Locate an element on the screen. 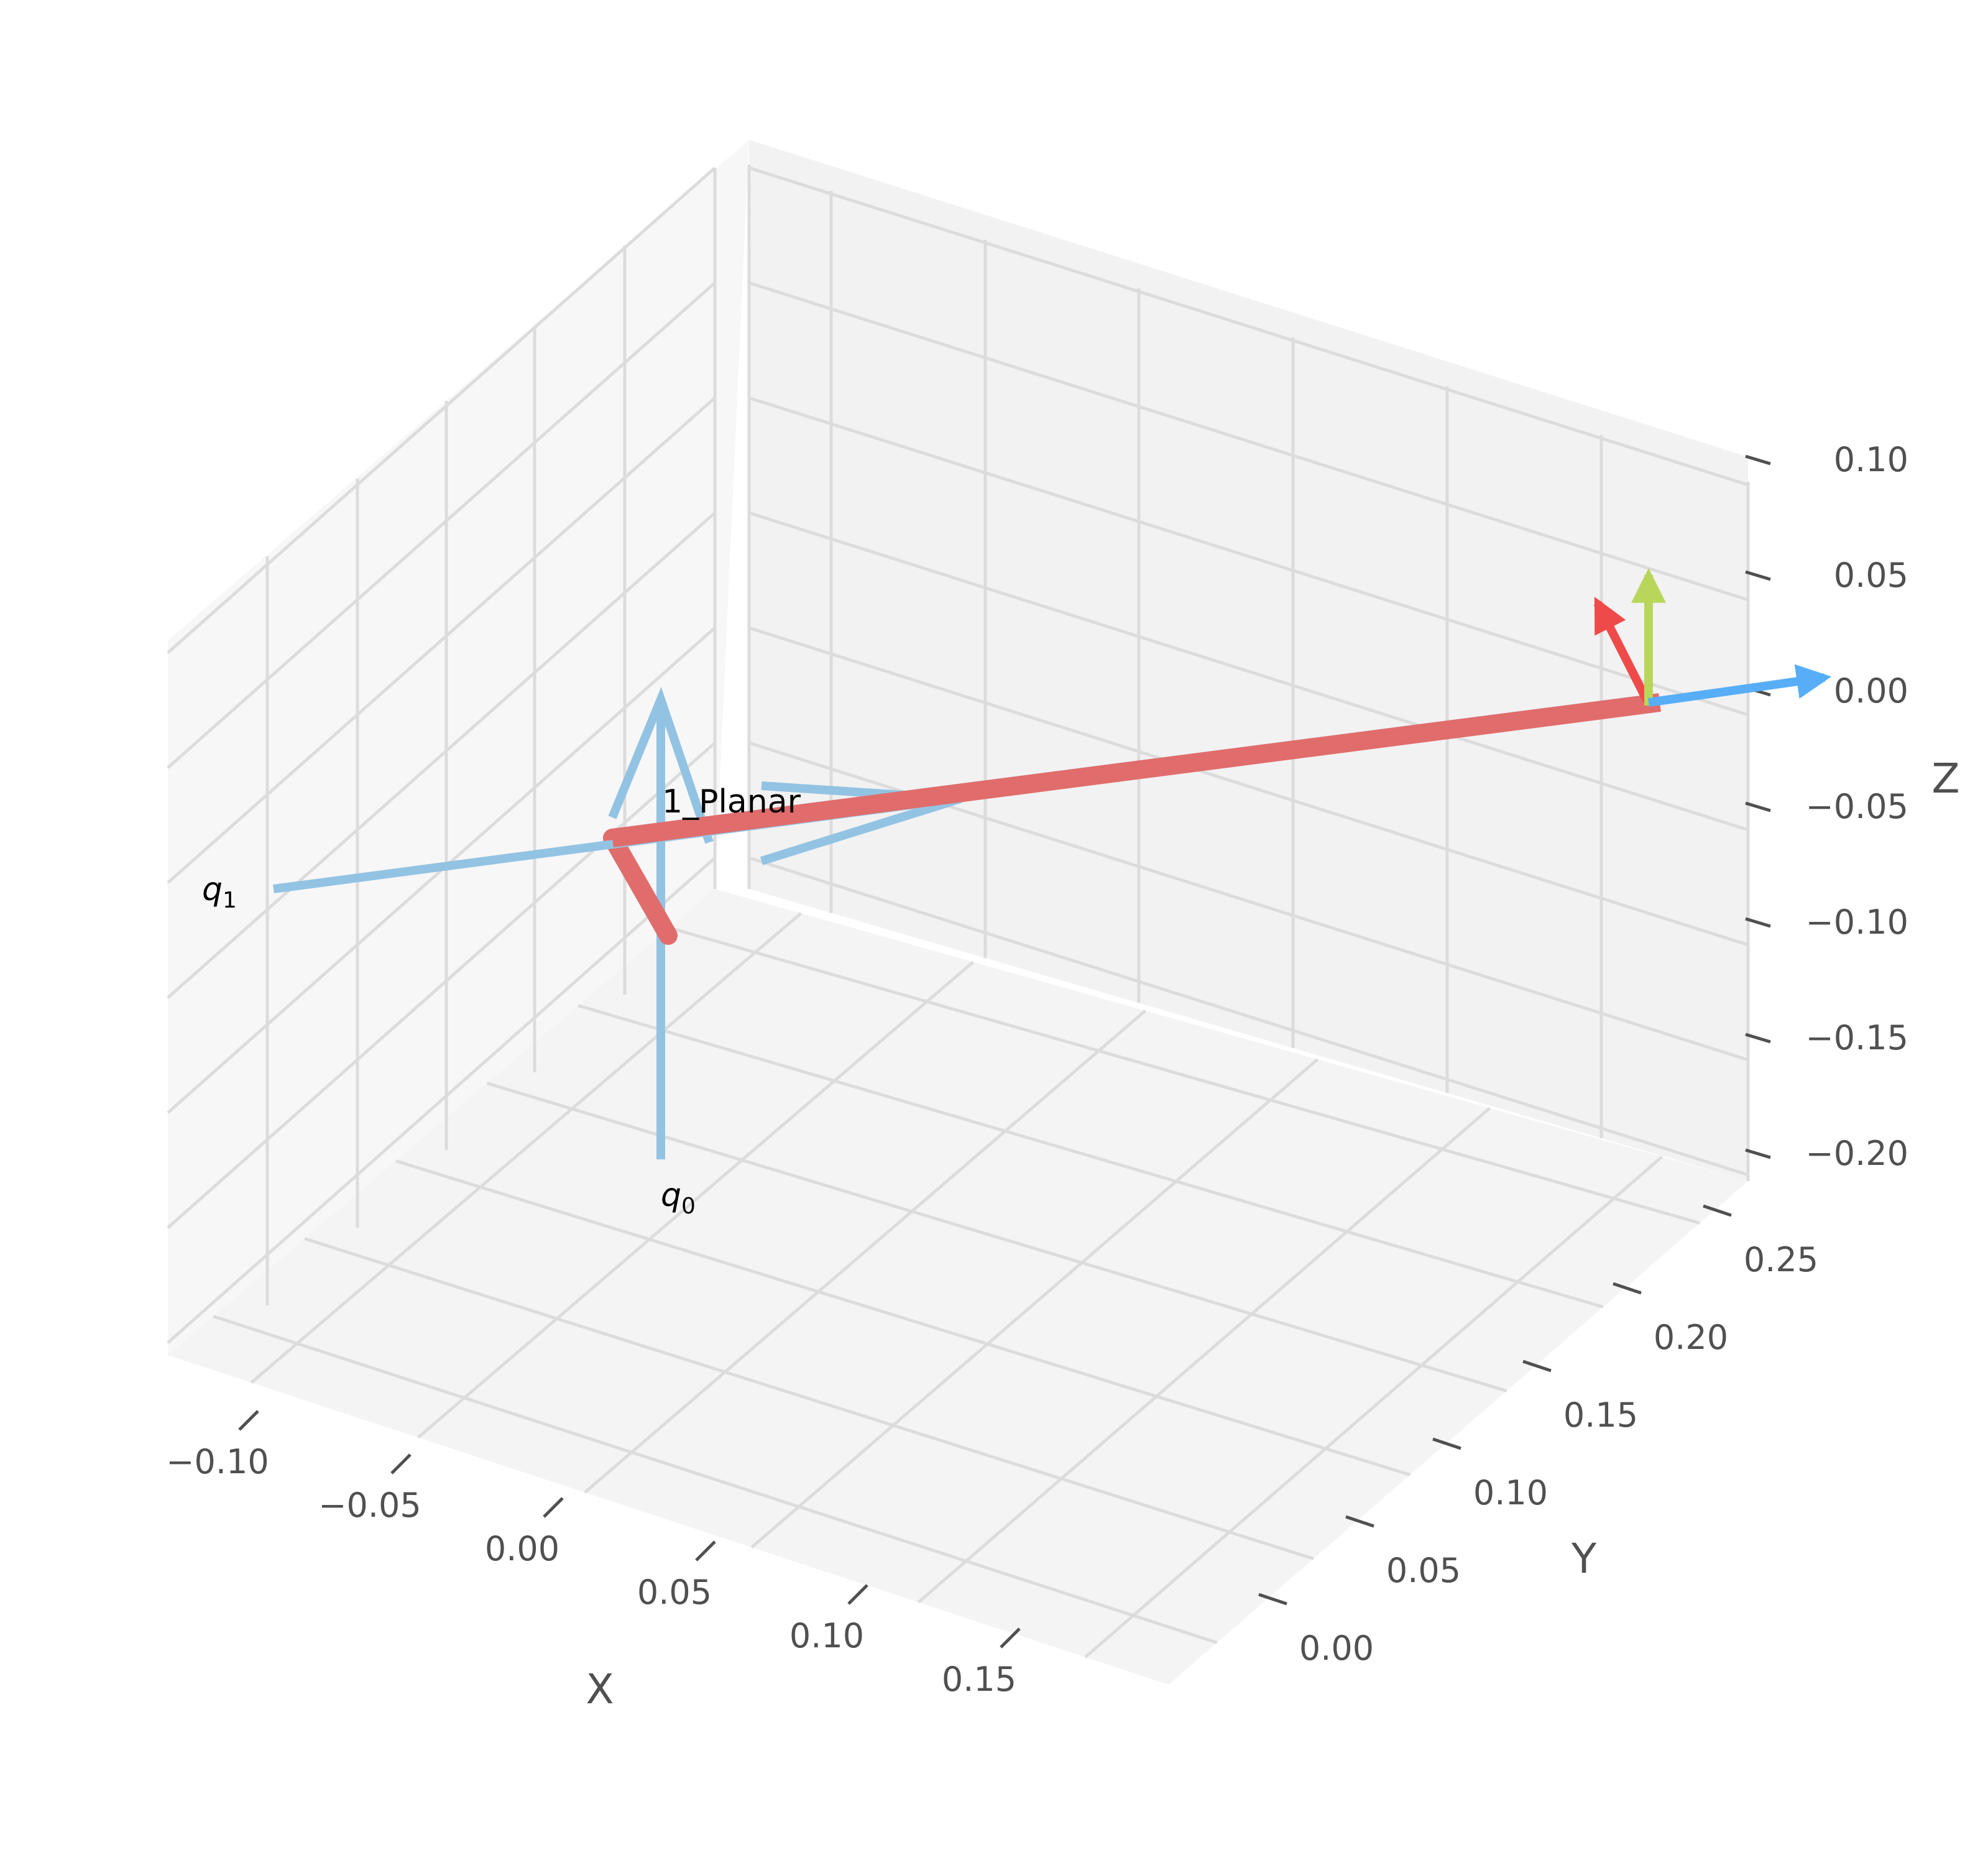 The width and height of the screenshot is (1988, 1868). frame-y-arrow is located at coordinates (1740, 685).